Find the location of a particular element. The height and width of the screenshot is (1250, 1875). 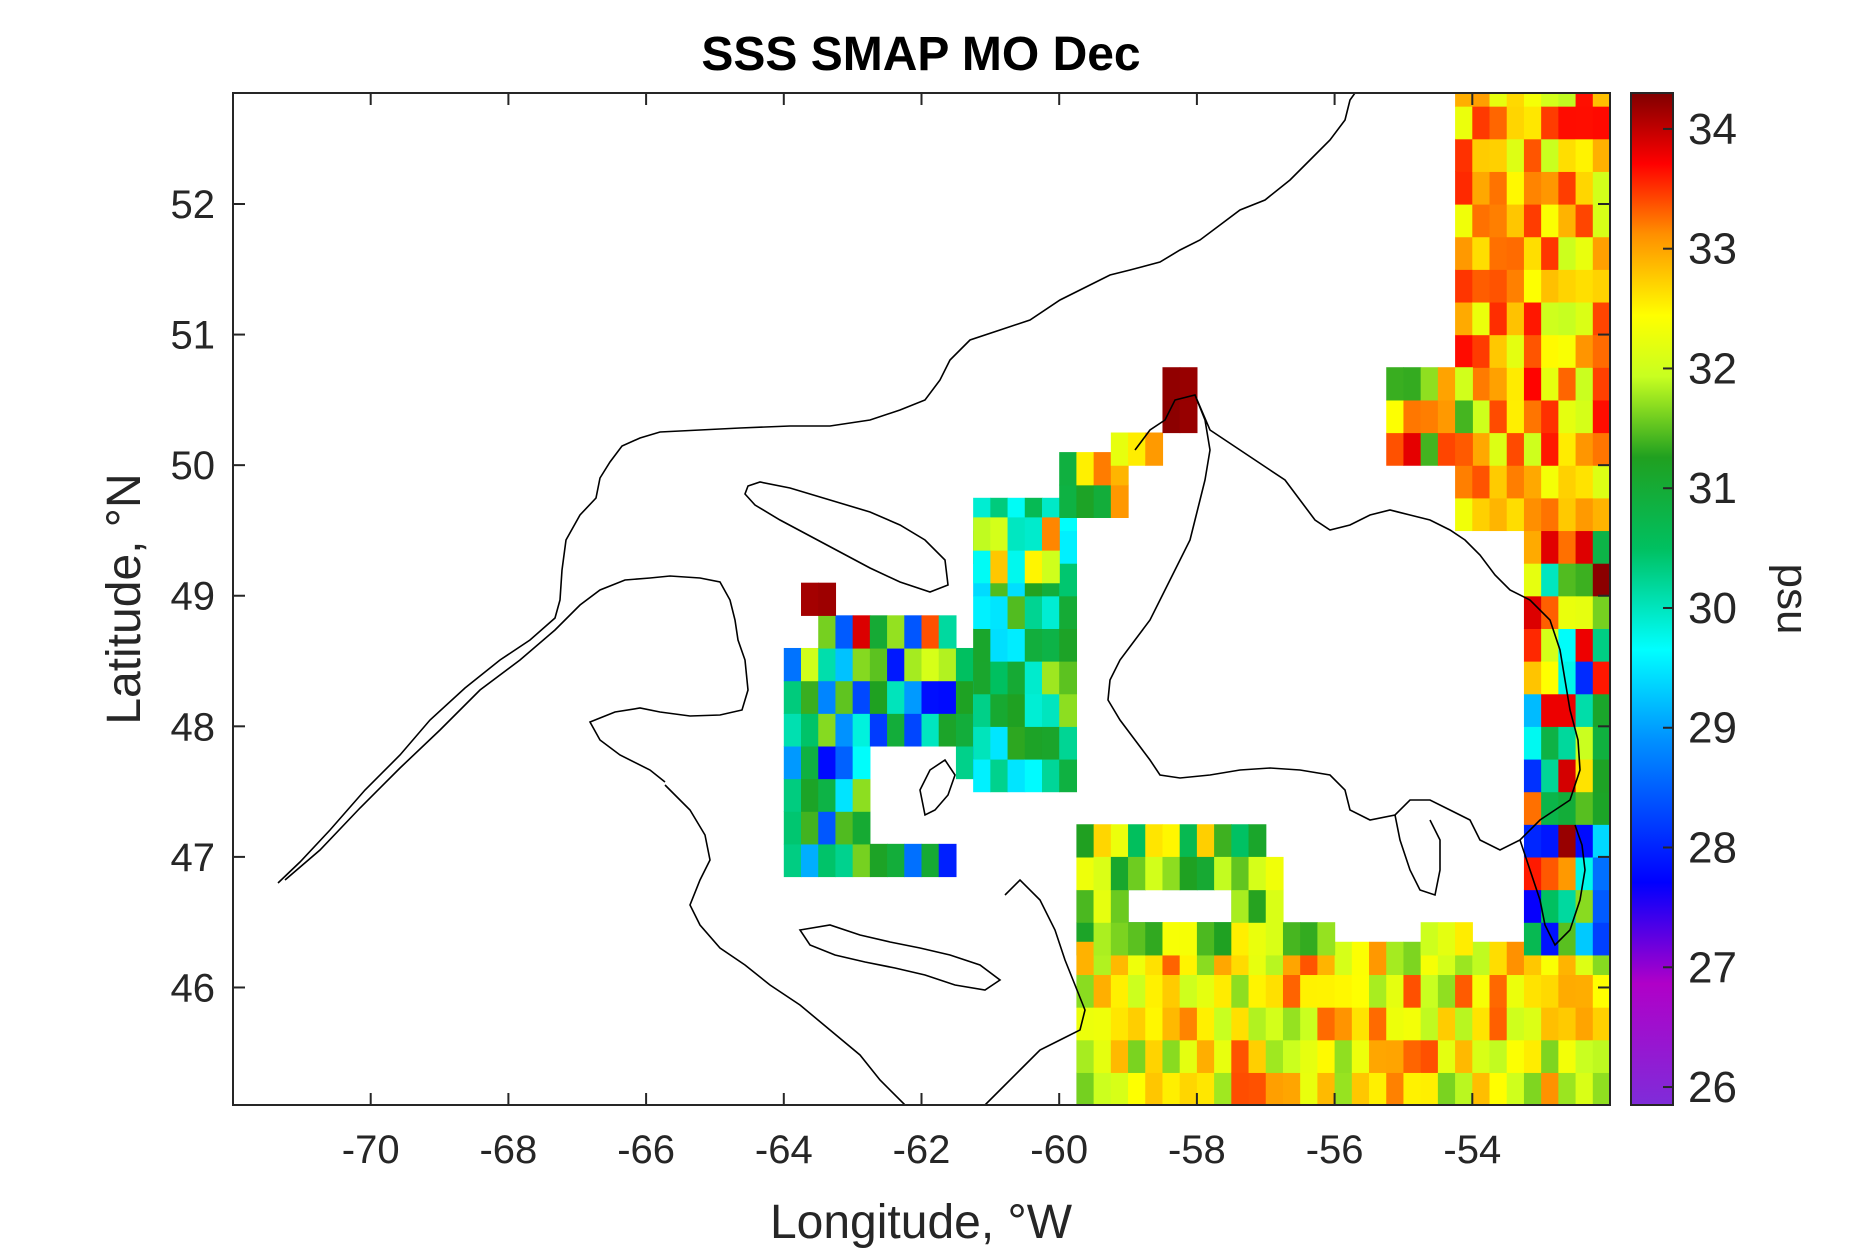

x-tick-label: -66 is located at coordinates (646, 1150).